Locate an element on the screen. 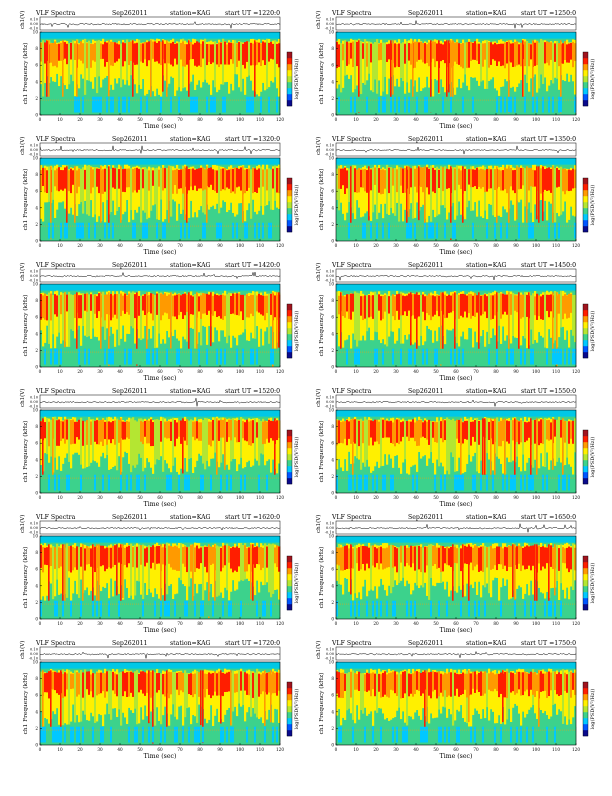 The width and height of the screenshot is (612, 796). y-tick-label: 8 is located at coordinates (36, 426).